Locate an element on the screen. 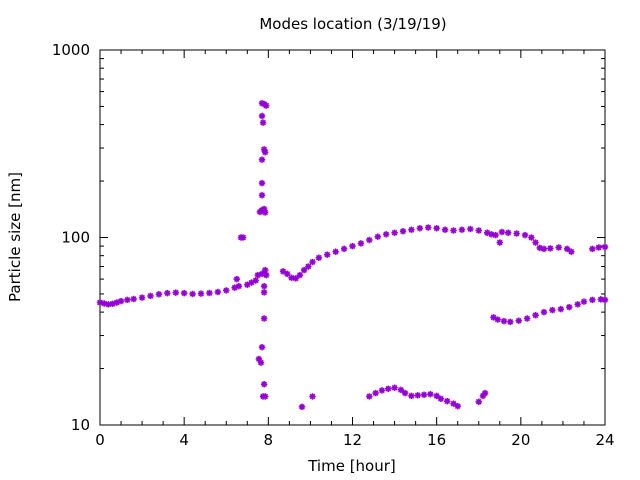 The image size is (640, 480). x-tick-label: 20 is located at coordinates (520, 440).